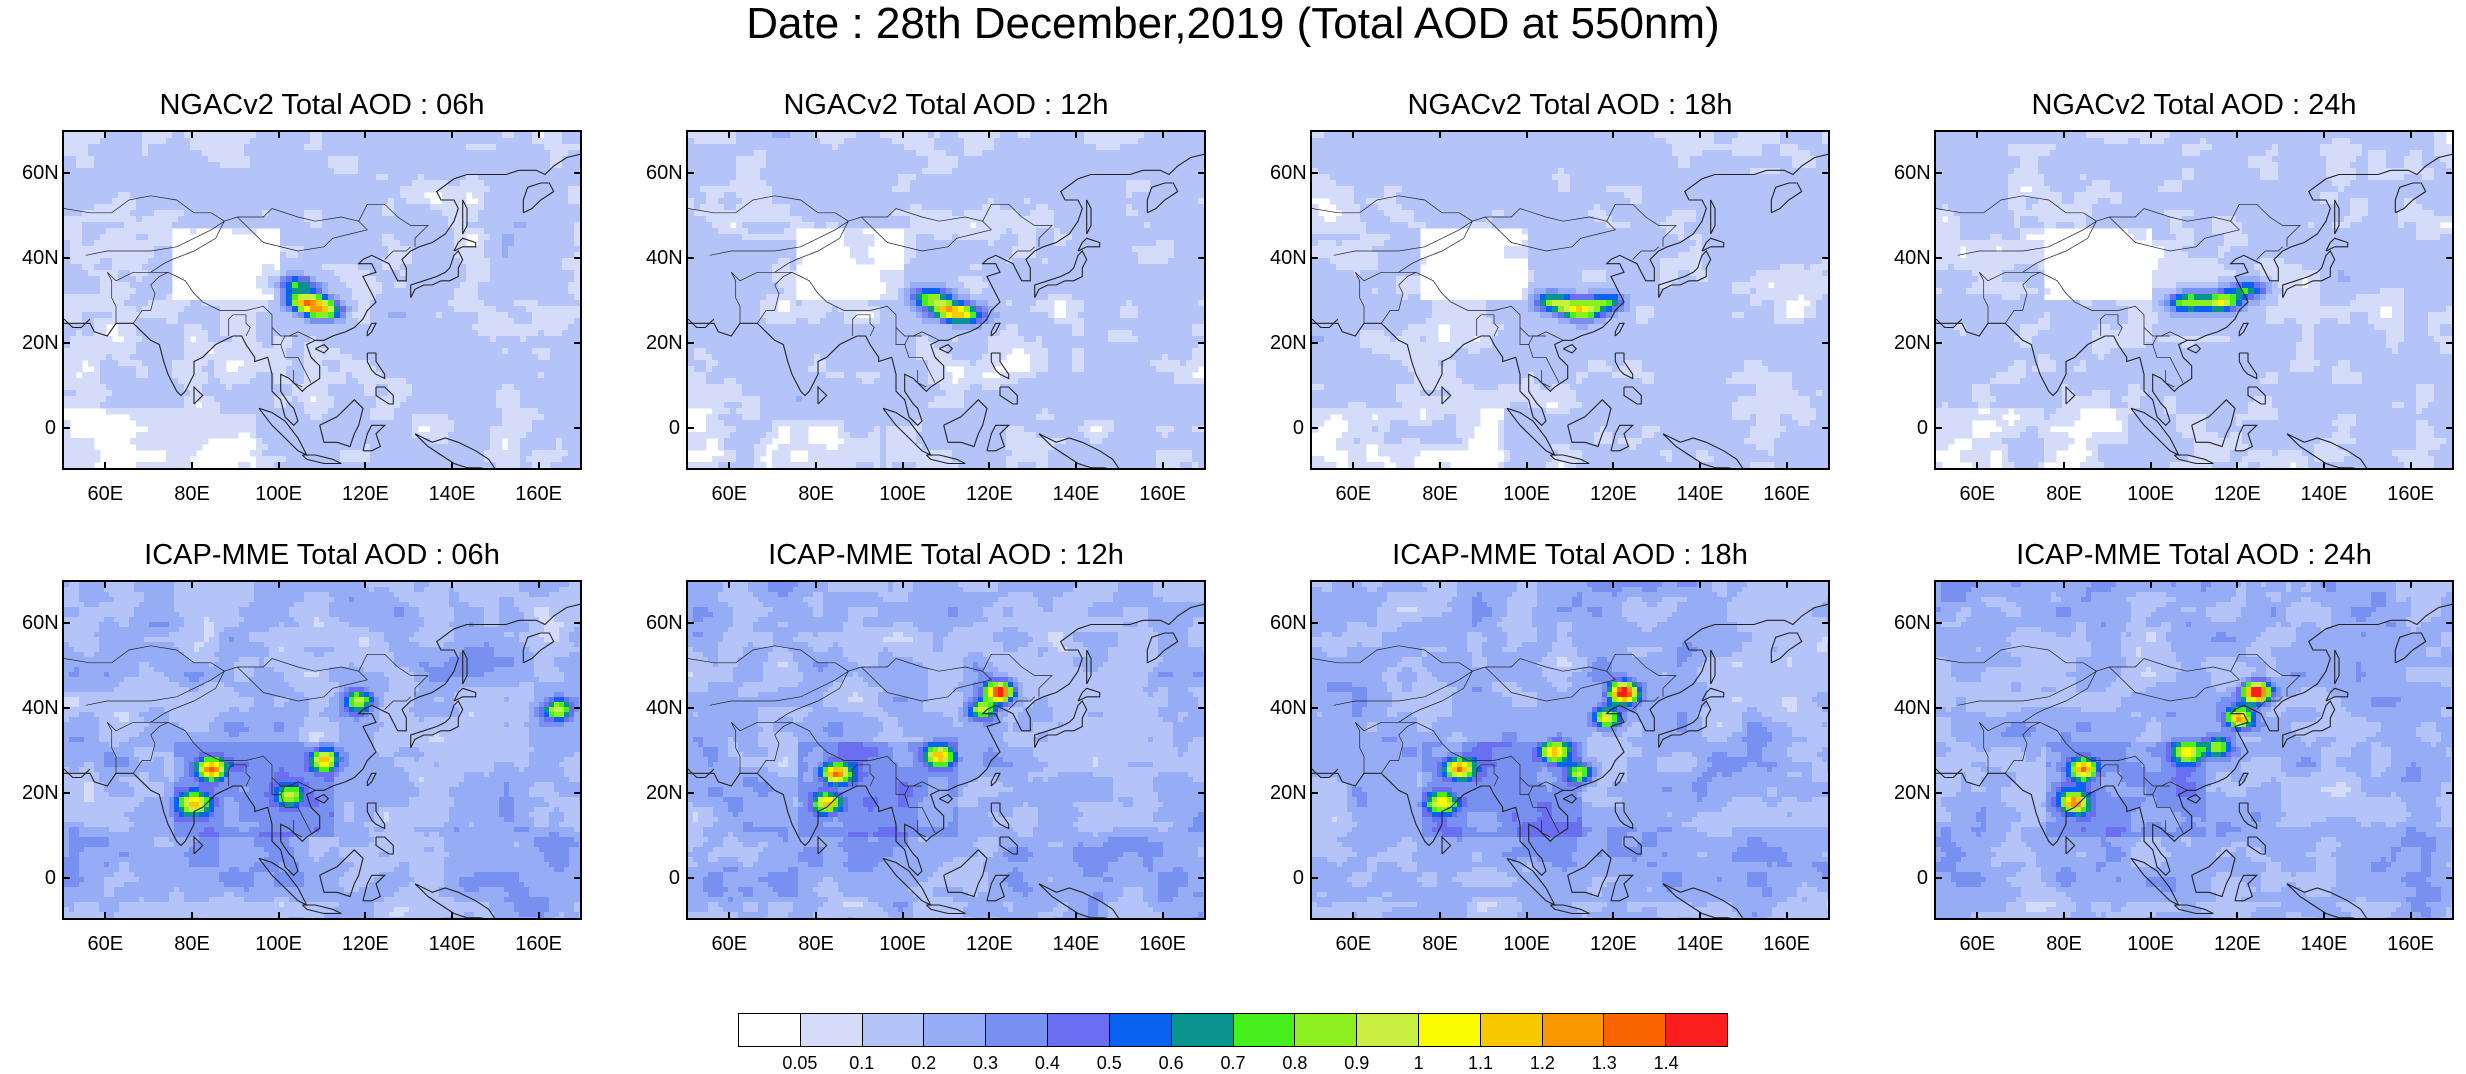 The width and height of the screenshot is (2466, 1074). I want to click on colorbar-label: 0.7, so click(1233, 1063).